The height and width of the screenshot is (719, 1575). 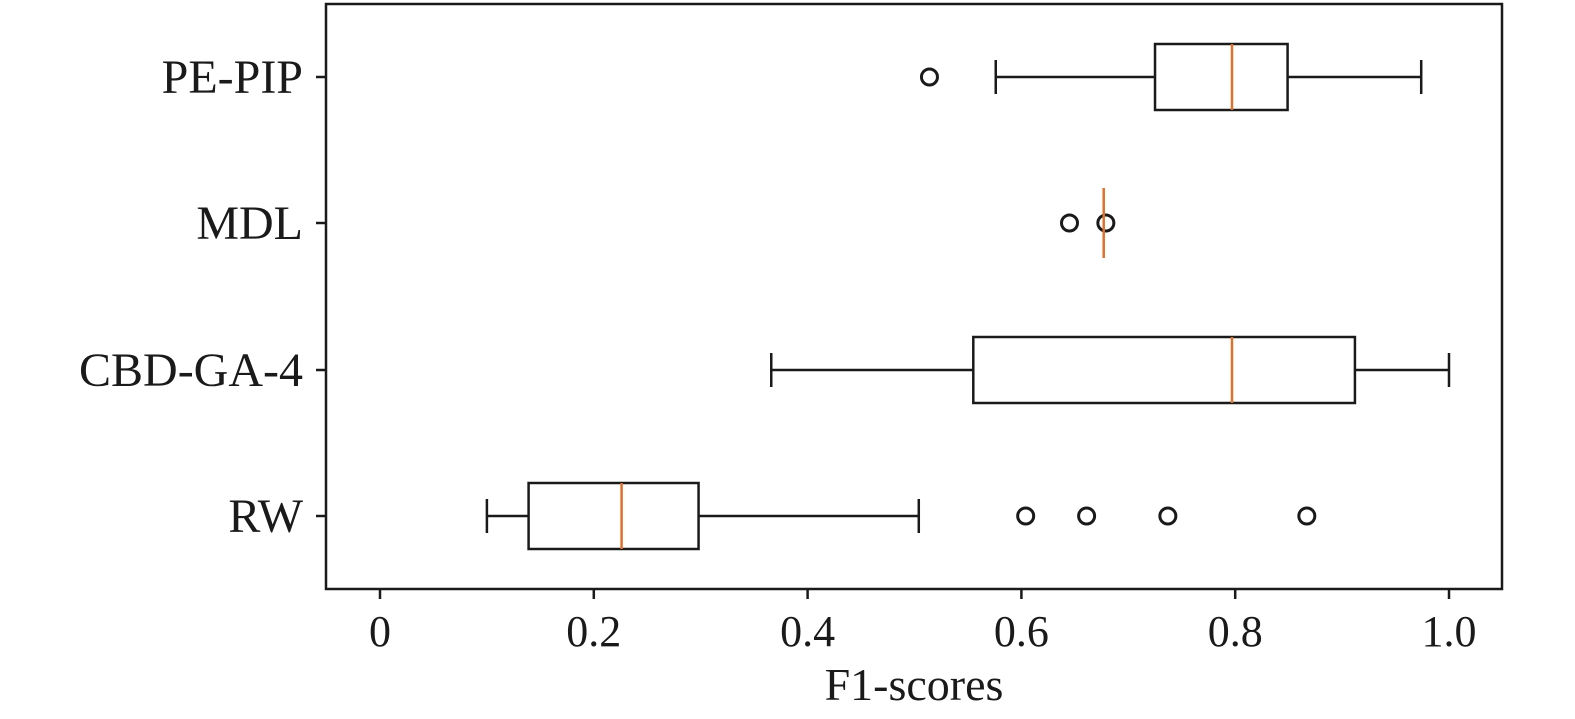 I want to click on x-axis: 0 0.2 0.4 0.6 0.8 1.0, so click(x=923, y=622).